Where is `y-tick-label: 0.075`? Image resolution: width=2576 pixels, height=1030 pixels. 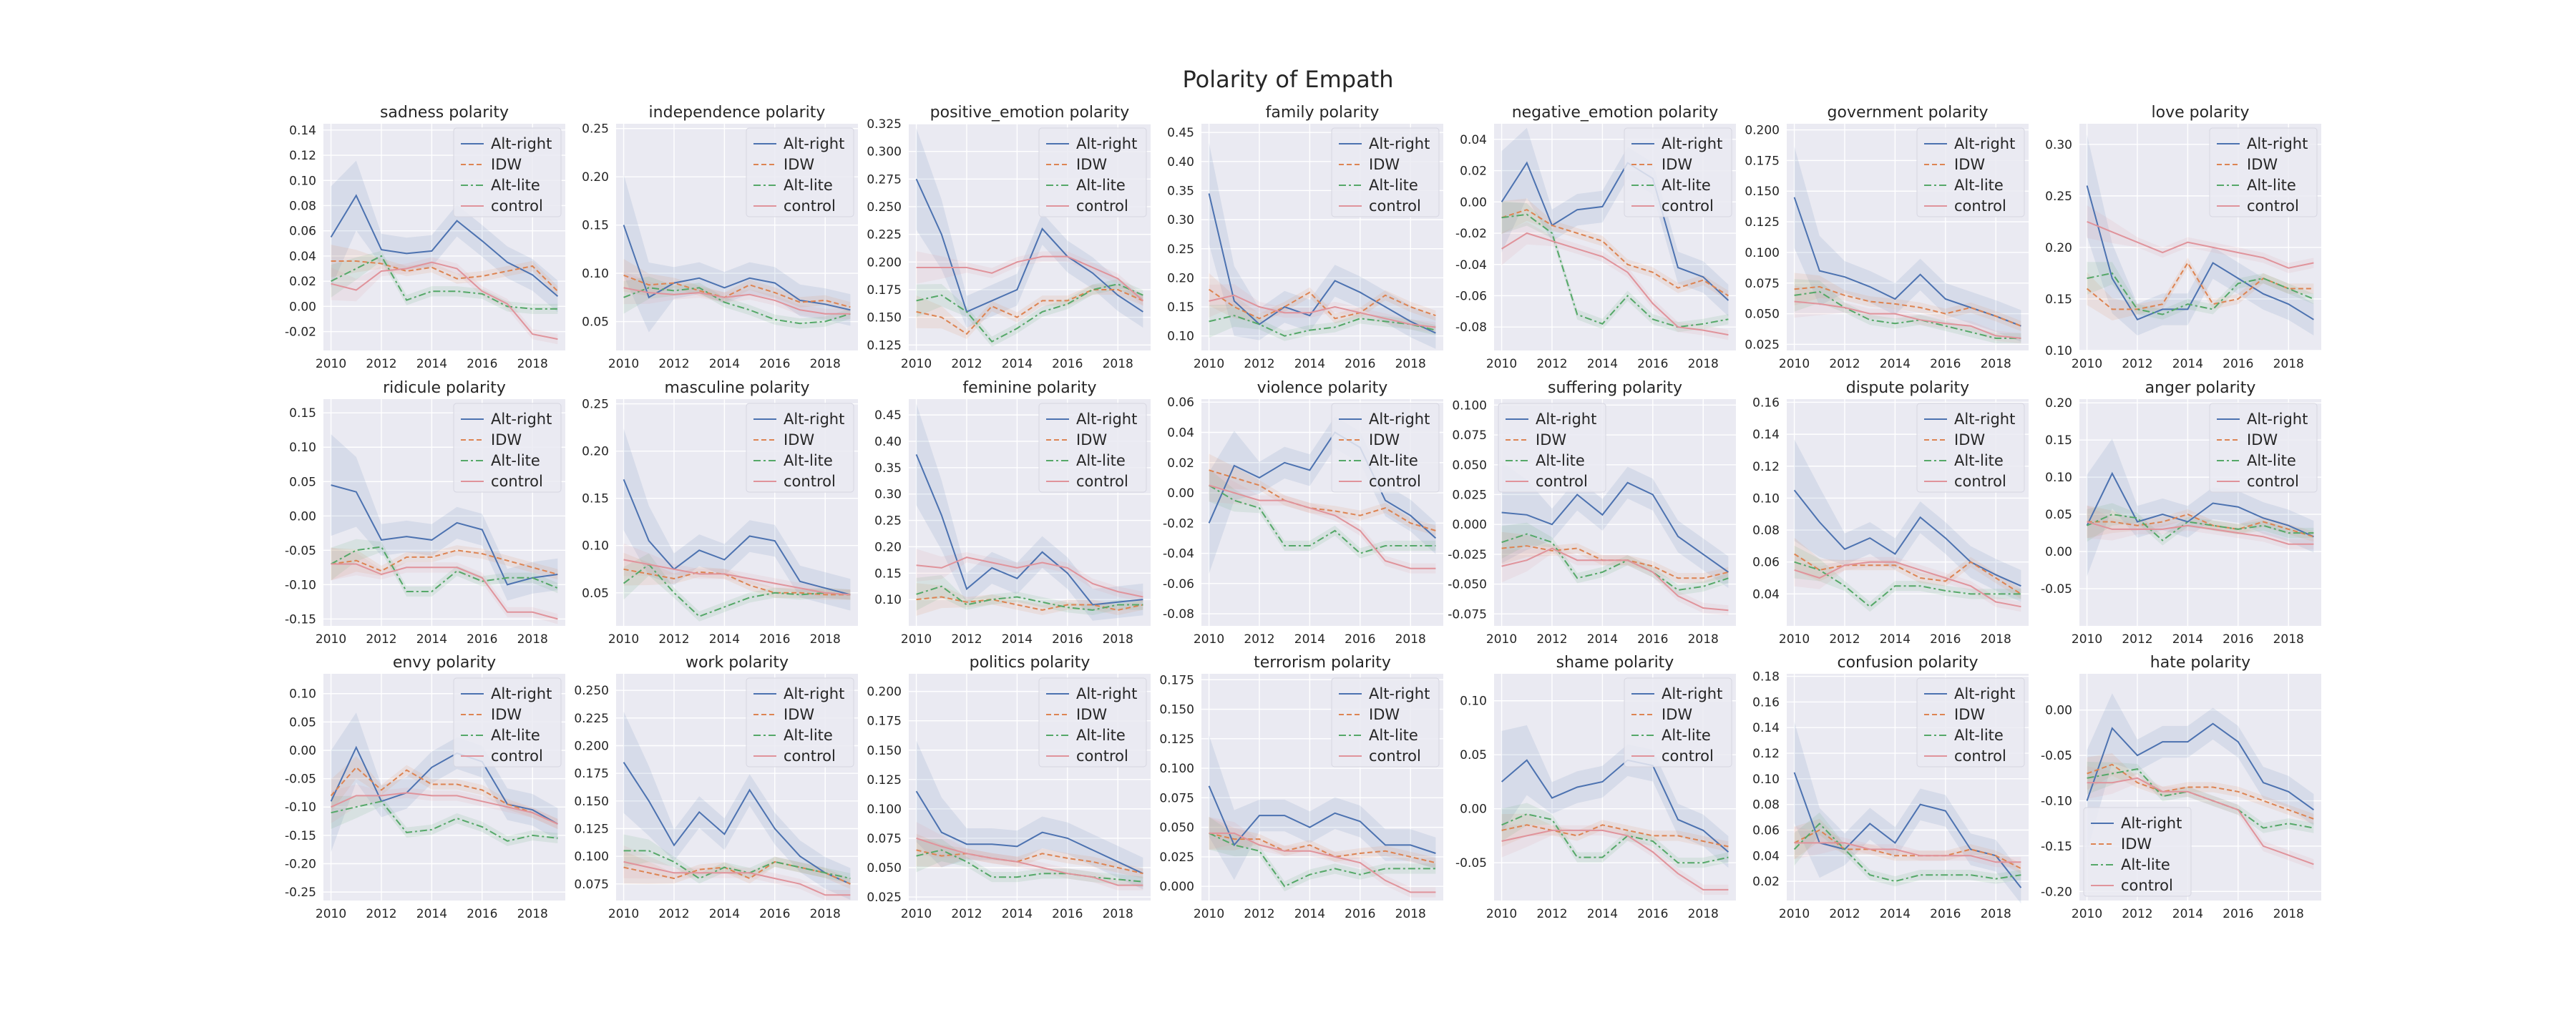 y-tick-label: 0.075 is located at coordinates (591, 885).